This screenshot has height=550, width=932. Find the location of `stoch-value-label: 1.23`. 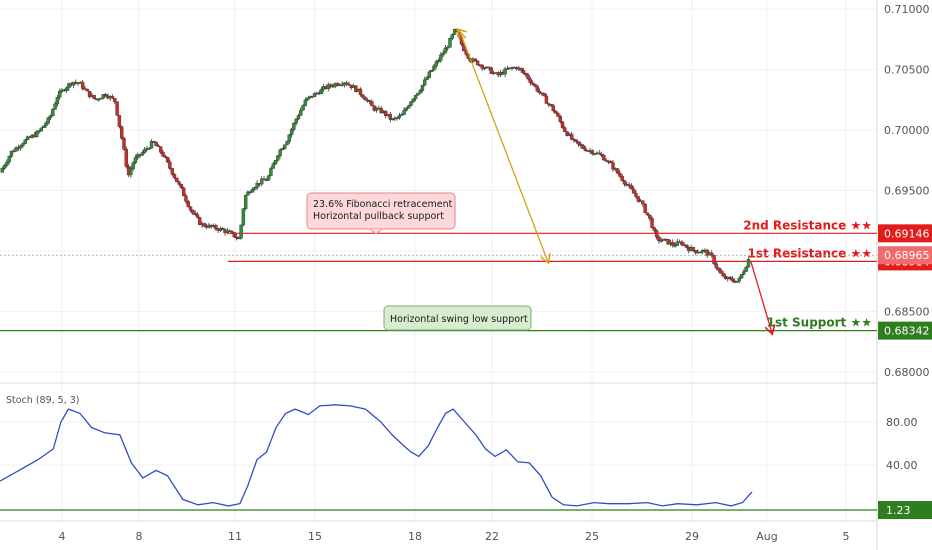

stoch-value-label: 1.23 is located at coordinates (898, 510).